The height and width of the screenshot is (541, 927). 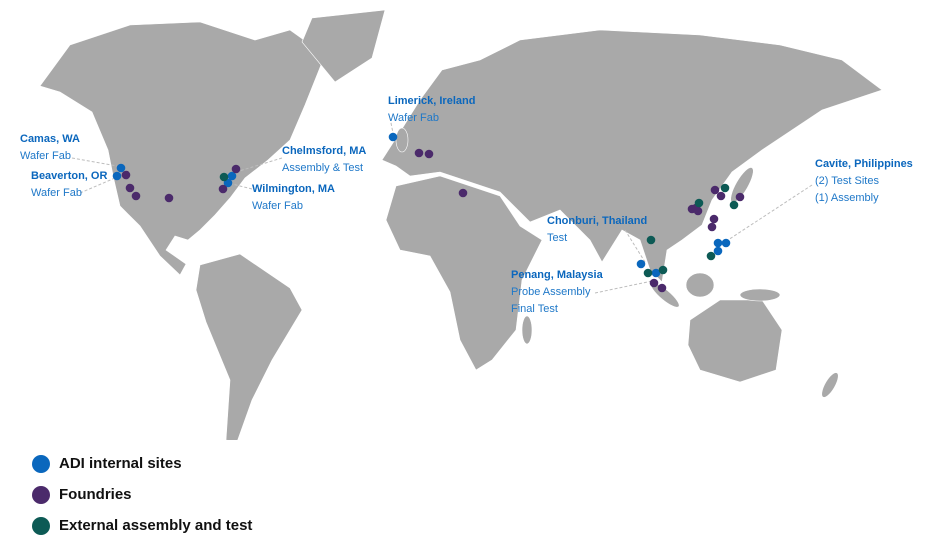 I want to click on foundry-dot-icon, so click(x=41, y=494).